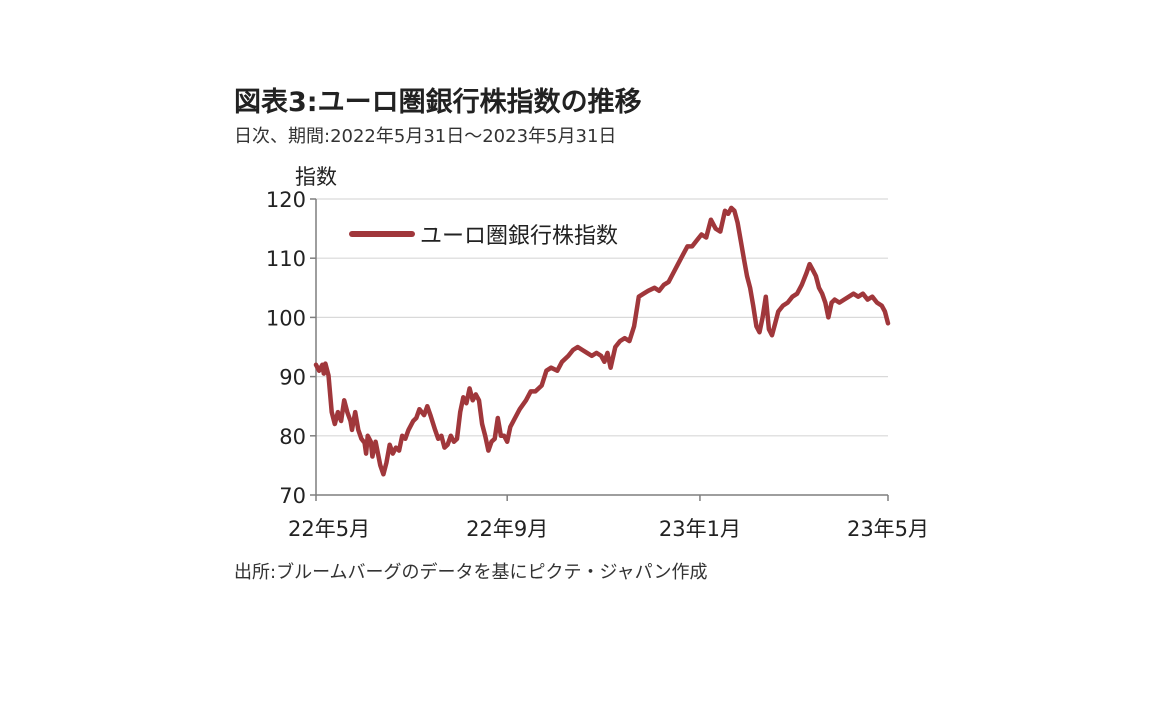 This screenshot has width=1152, height=720. What do you see at coordinates (292, 378) in the screenshot?
I see `y-tick-label: 90` at bounding box center [292, 378].